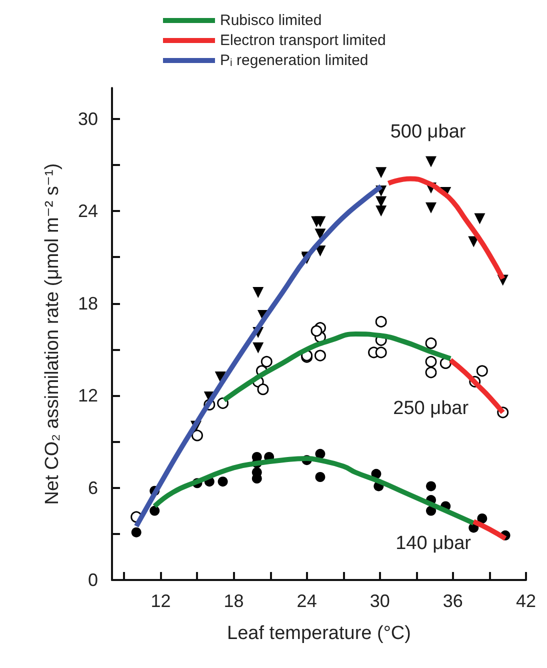 This screenshot has height=668, width=547. What do you see at coordinates (431, 408) in the screenshot?
I see `series-label: 250 μbar` at bounding box center [431, 408].